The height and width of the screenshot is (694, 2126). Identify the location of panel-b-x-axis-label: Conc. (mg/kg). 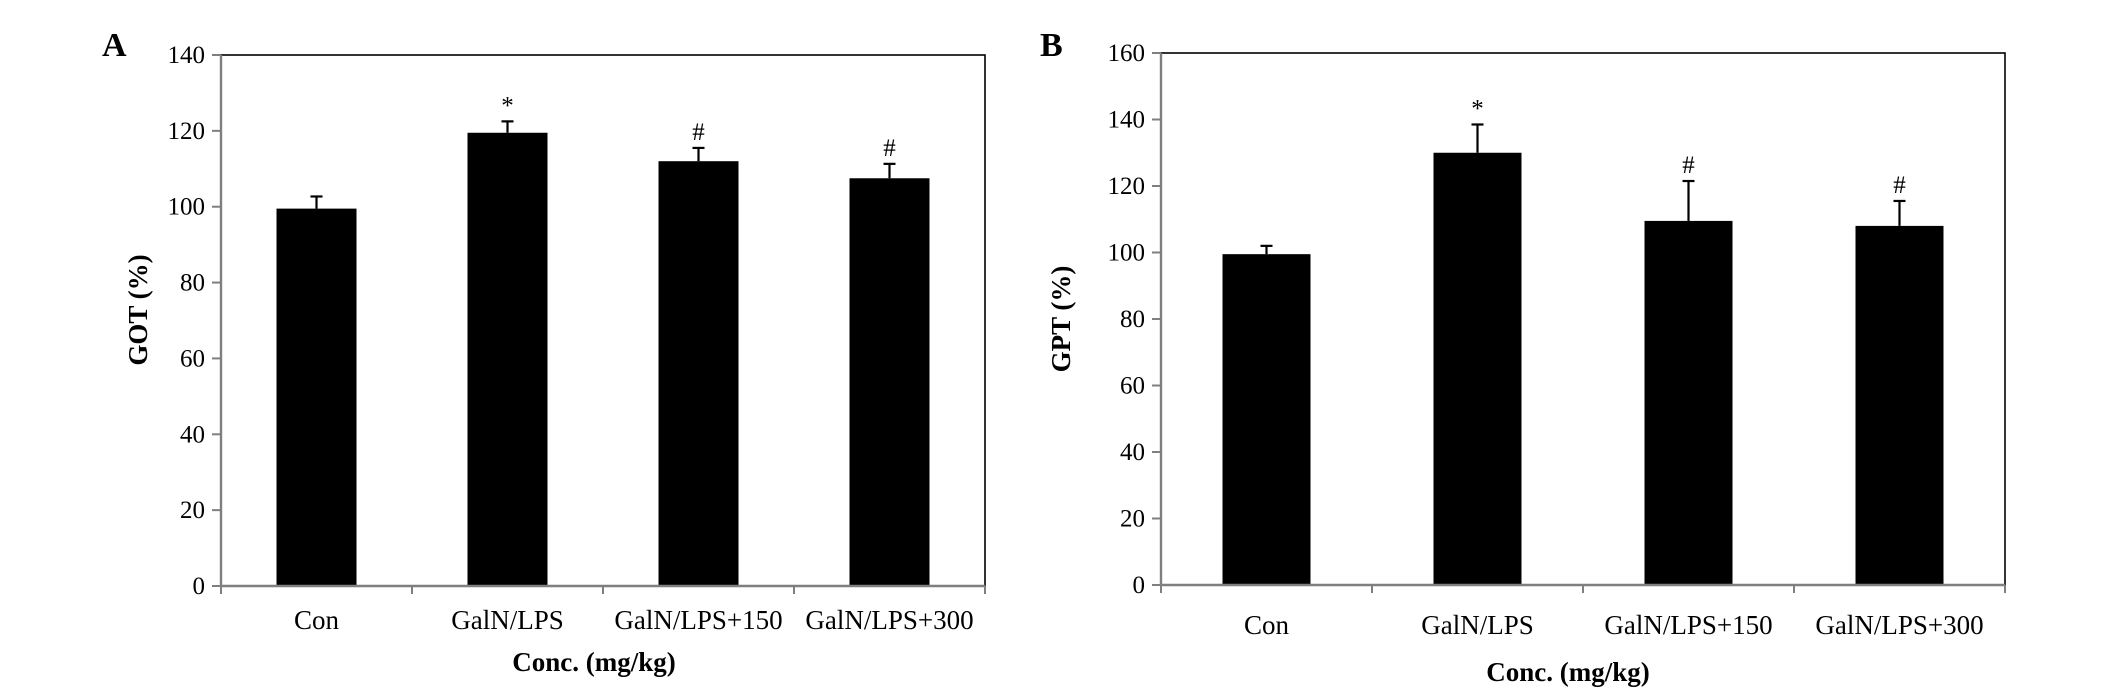
(1568, 672).